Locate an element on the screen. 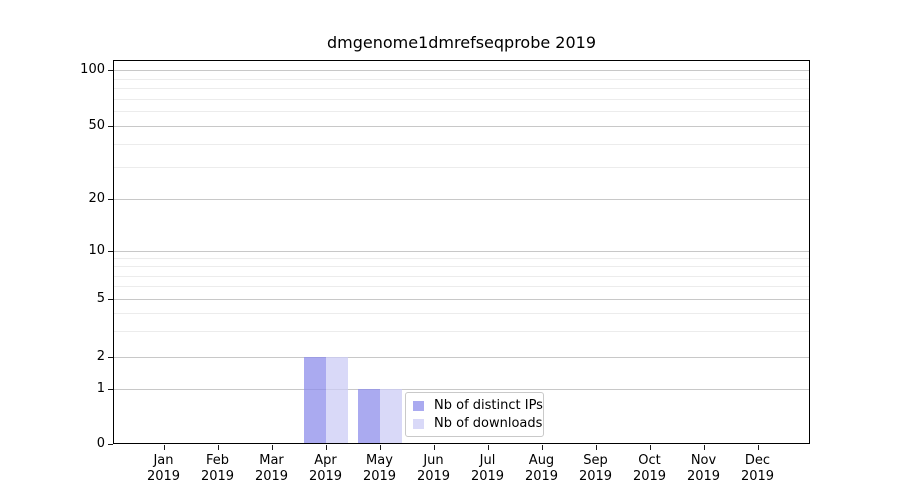 The height and width of the screenshot is (500, 900). x-tick-label-dec: Dec 2019 is located at coordinates (757, 468).